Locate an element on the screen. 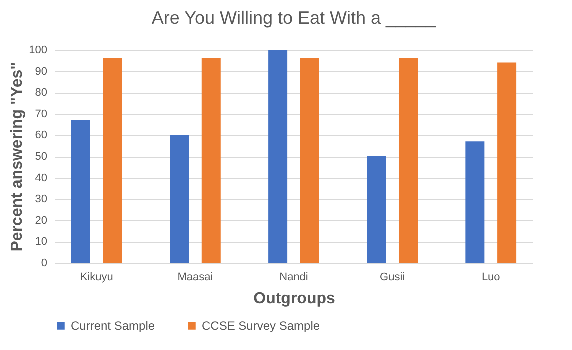 This screenshot has width=572, height=350. y-tick-label: 60 is located at coordinates (41, 136).